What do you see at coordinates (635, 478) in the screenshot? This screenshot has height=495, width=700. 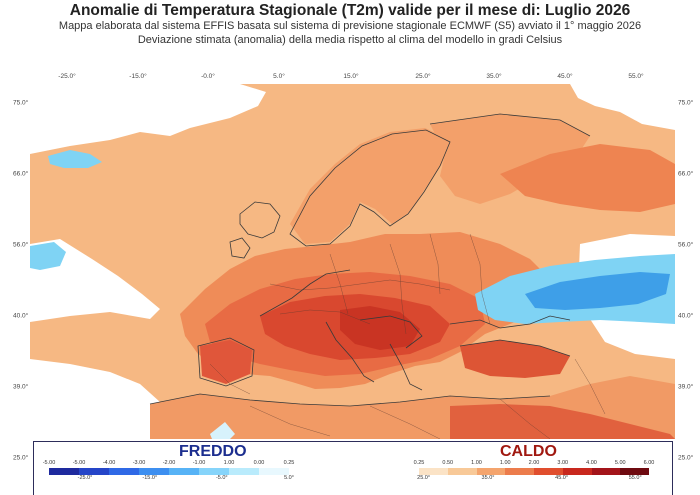 I see `warm-deg: 55.0°` at bounding box center [635, 478].